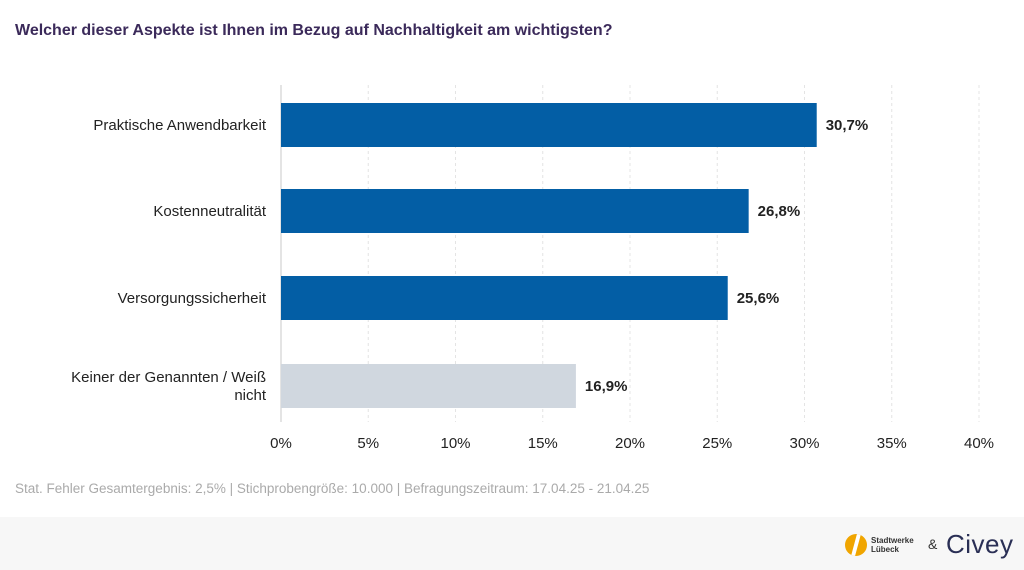 The width and height of the screenshot is (1024, 570). What do you see at coordinates (455, 443) in the screenshot?
I see `x-tick-label: 10%` at bounding box center [455, 443].